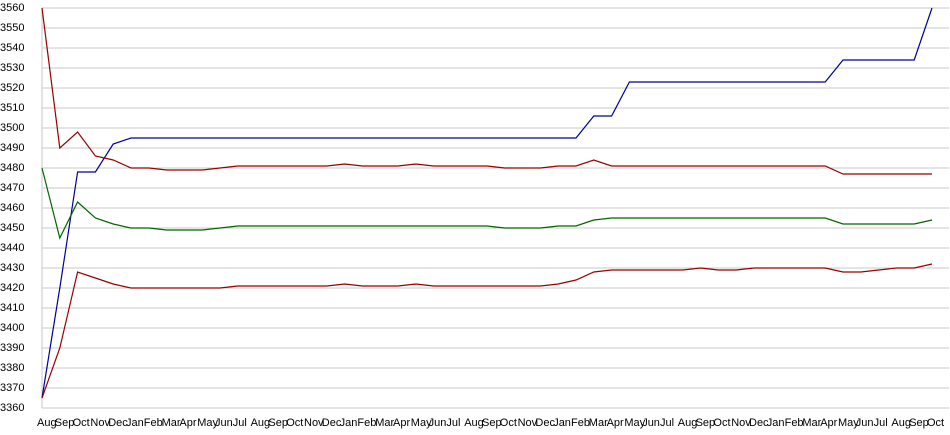 This screenshot has width=950, height=435. What do you see at coordinates (12, 408) in the screenshot?
I see `y-tick-label: 3360` at bounding box center [12, 408].